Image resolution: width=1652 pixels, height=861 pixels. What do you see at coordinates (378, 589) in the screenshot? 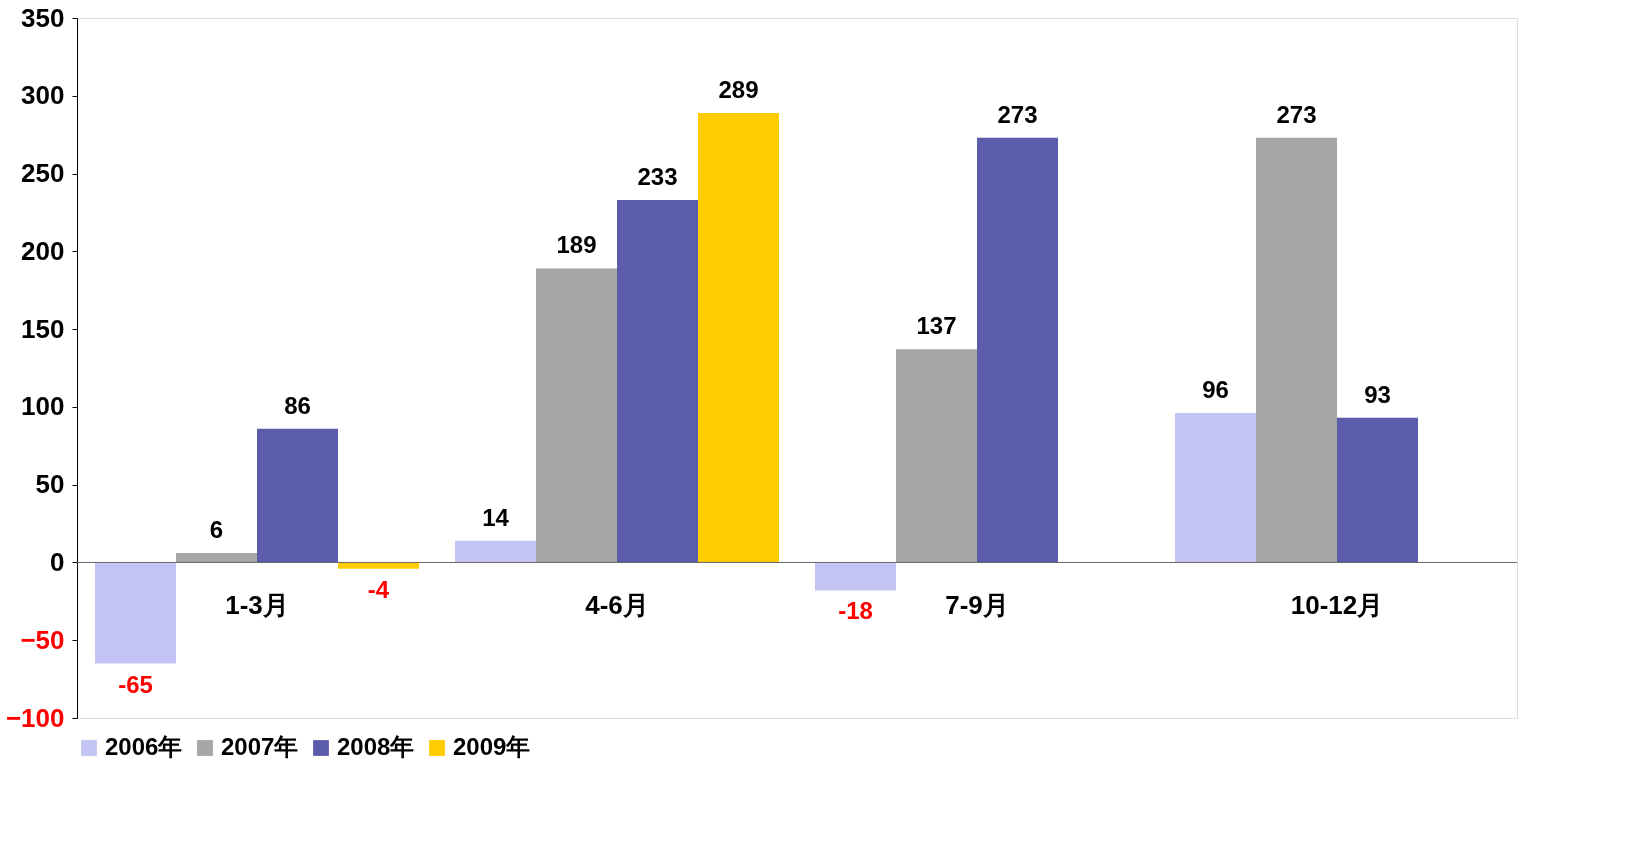
I see `data-label: -4` at bounding box center [378, 589].